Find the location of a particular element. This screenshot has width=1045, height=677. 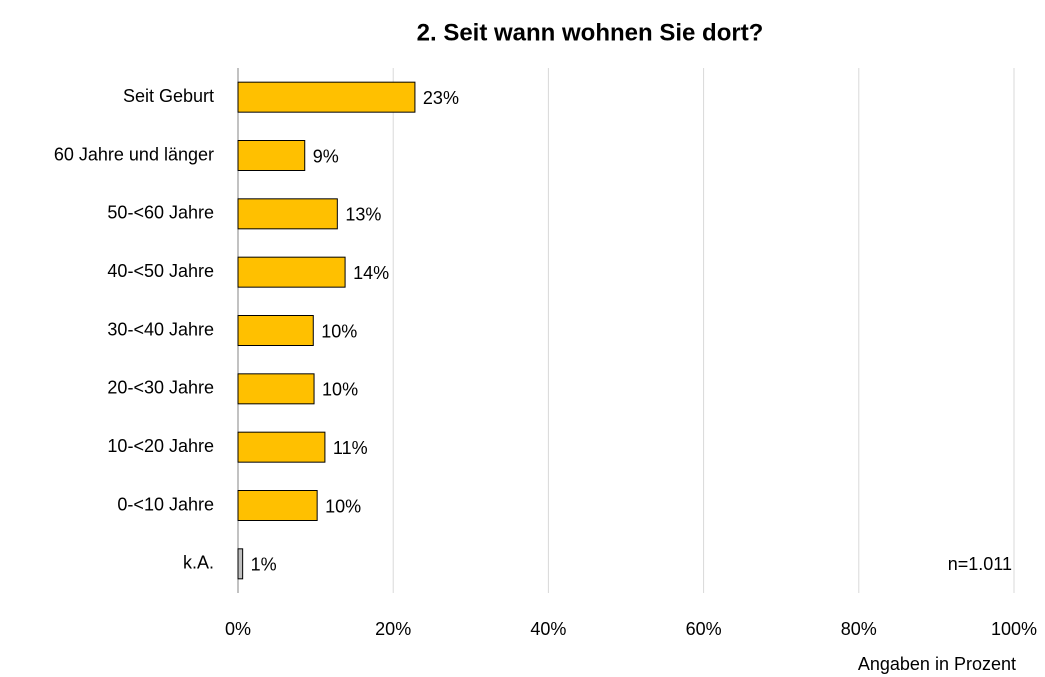

y-tick-label: 30-<40 Jahre is located at coordinates (160, 329).